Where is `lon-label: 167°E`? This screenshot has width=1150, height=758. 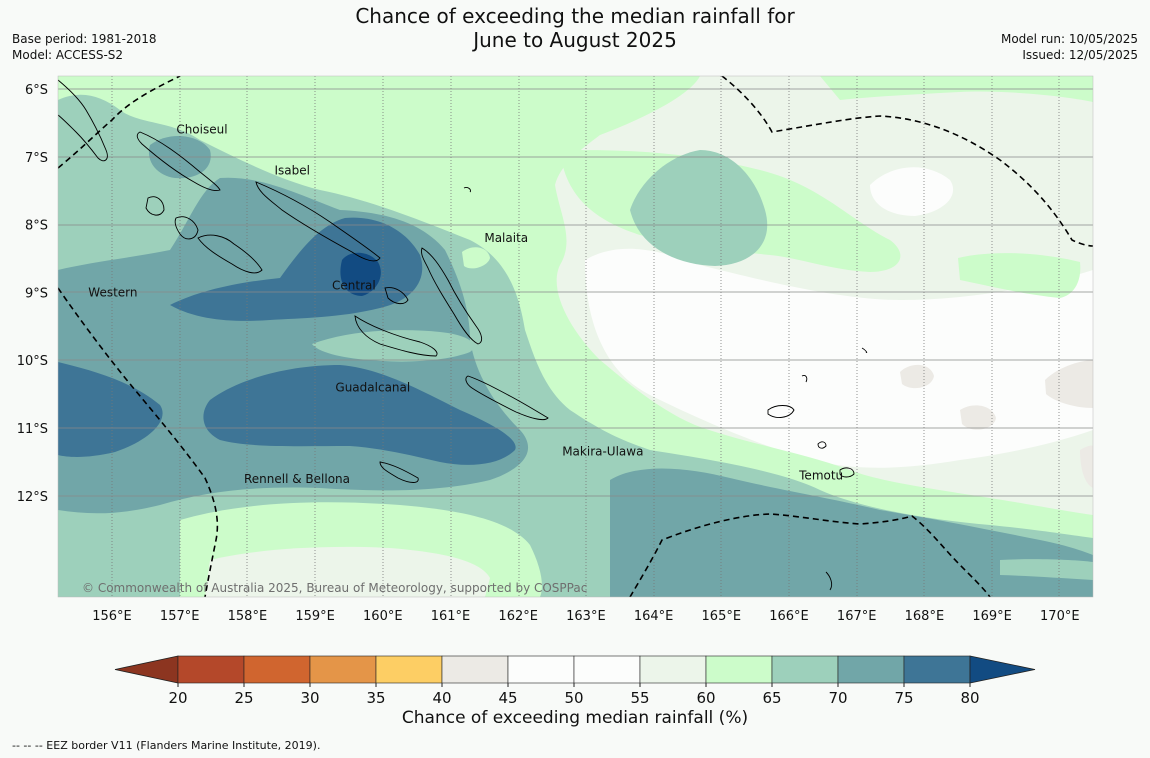 lon-label: 167°E is located at coordinates (857, 616).